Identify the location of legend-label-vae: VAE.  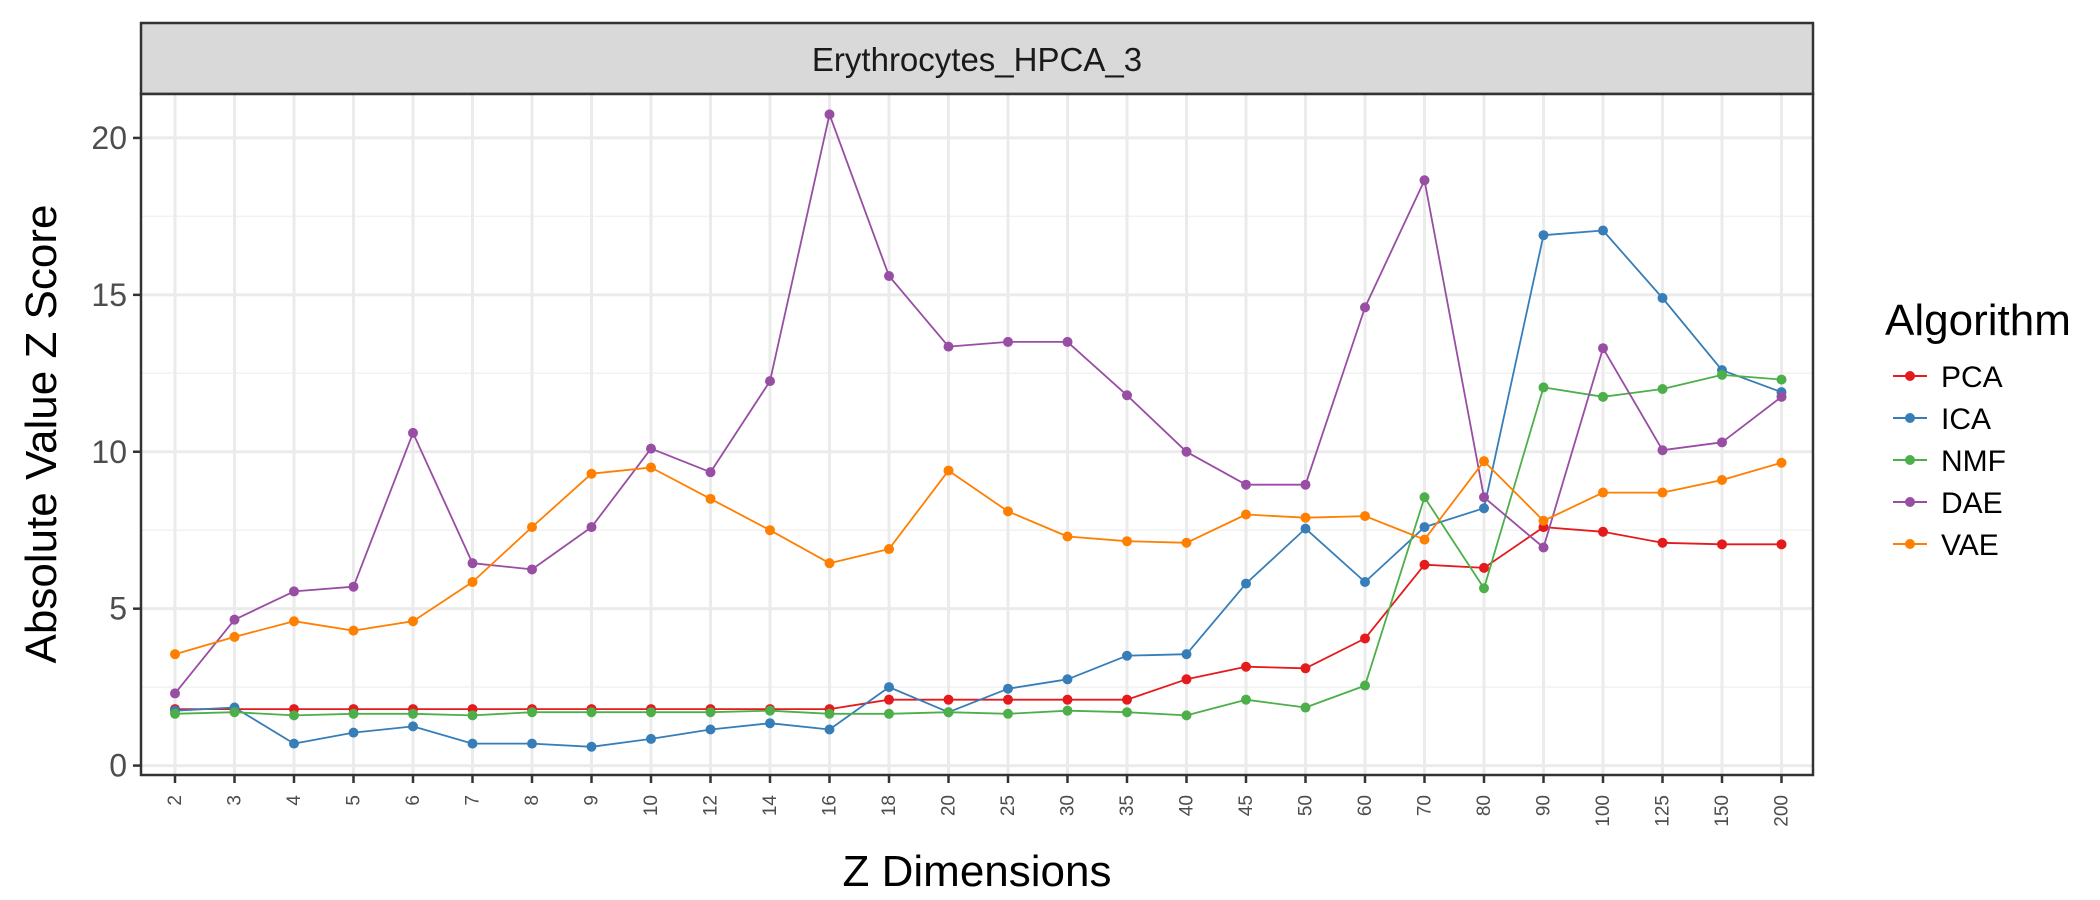
(1970, 545).